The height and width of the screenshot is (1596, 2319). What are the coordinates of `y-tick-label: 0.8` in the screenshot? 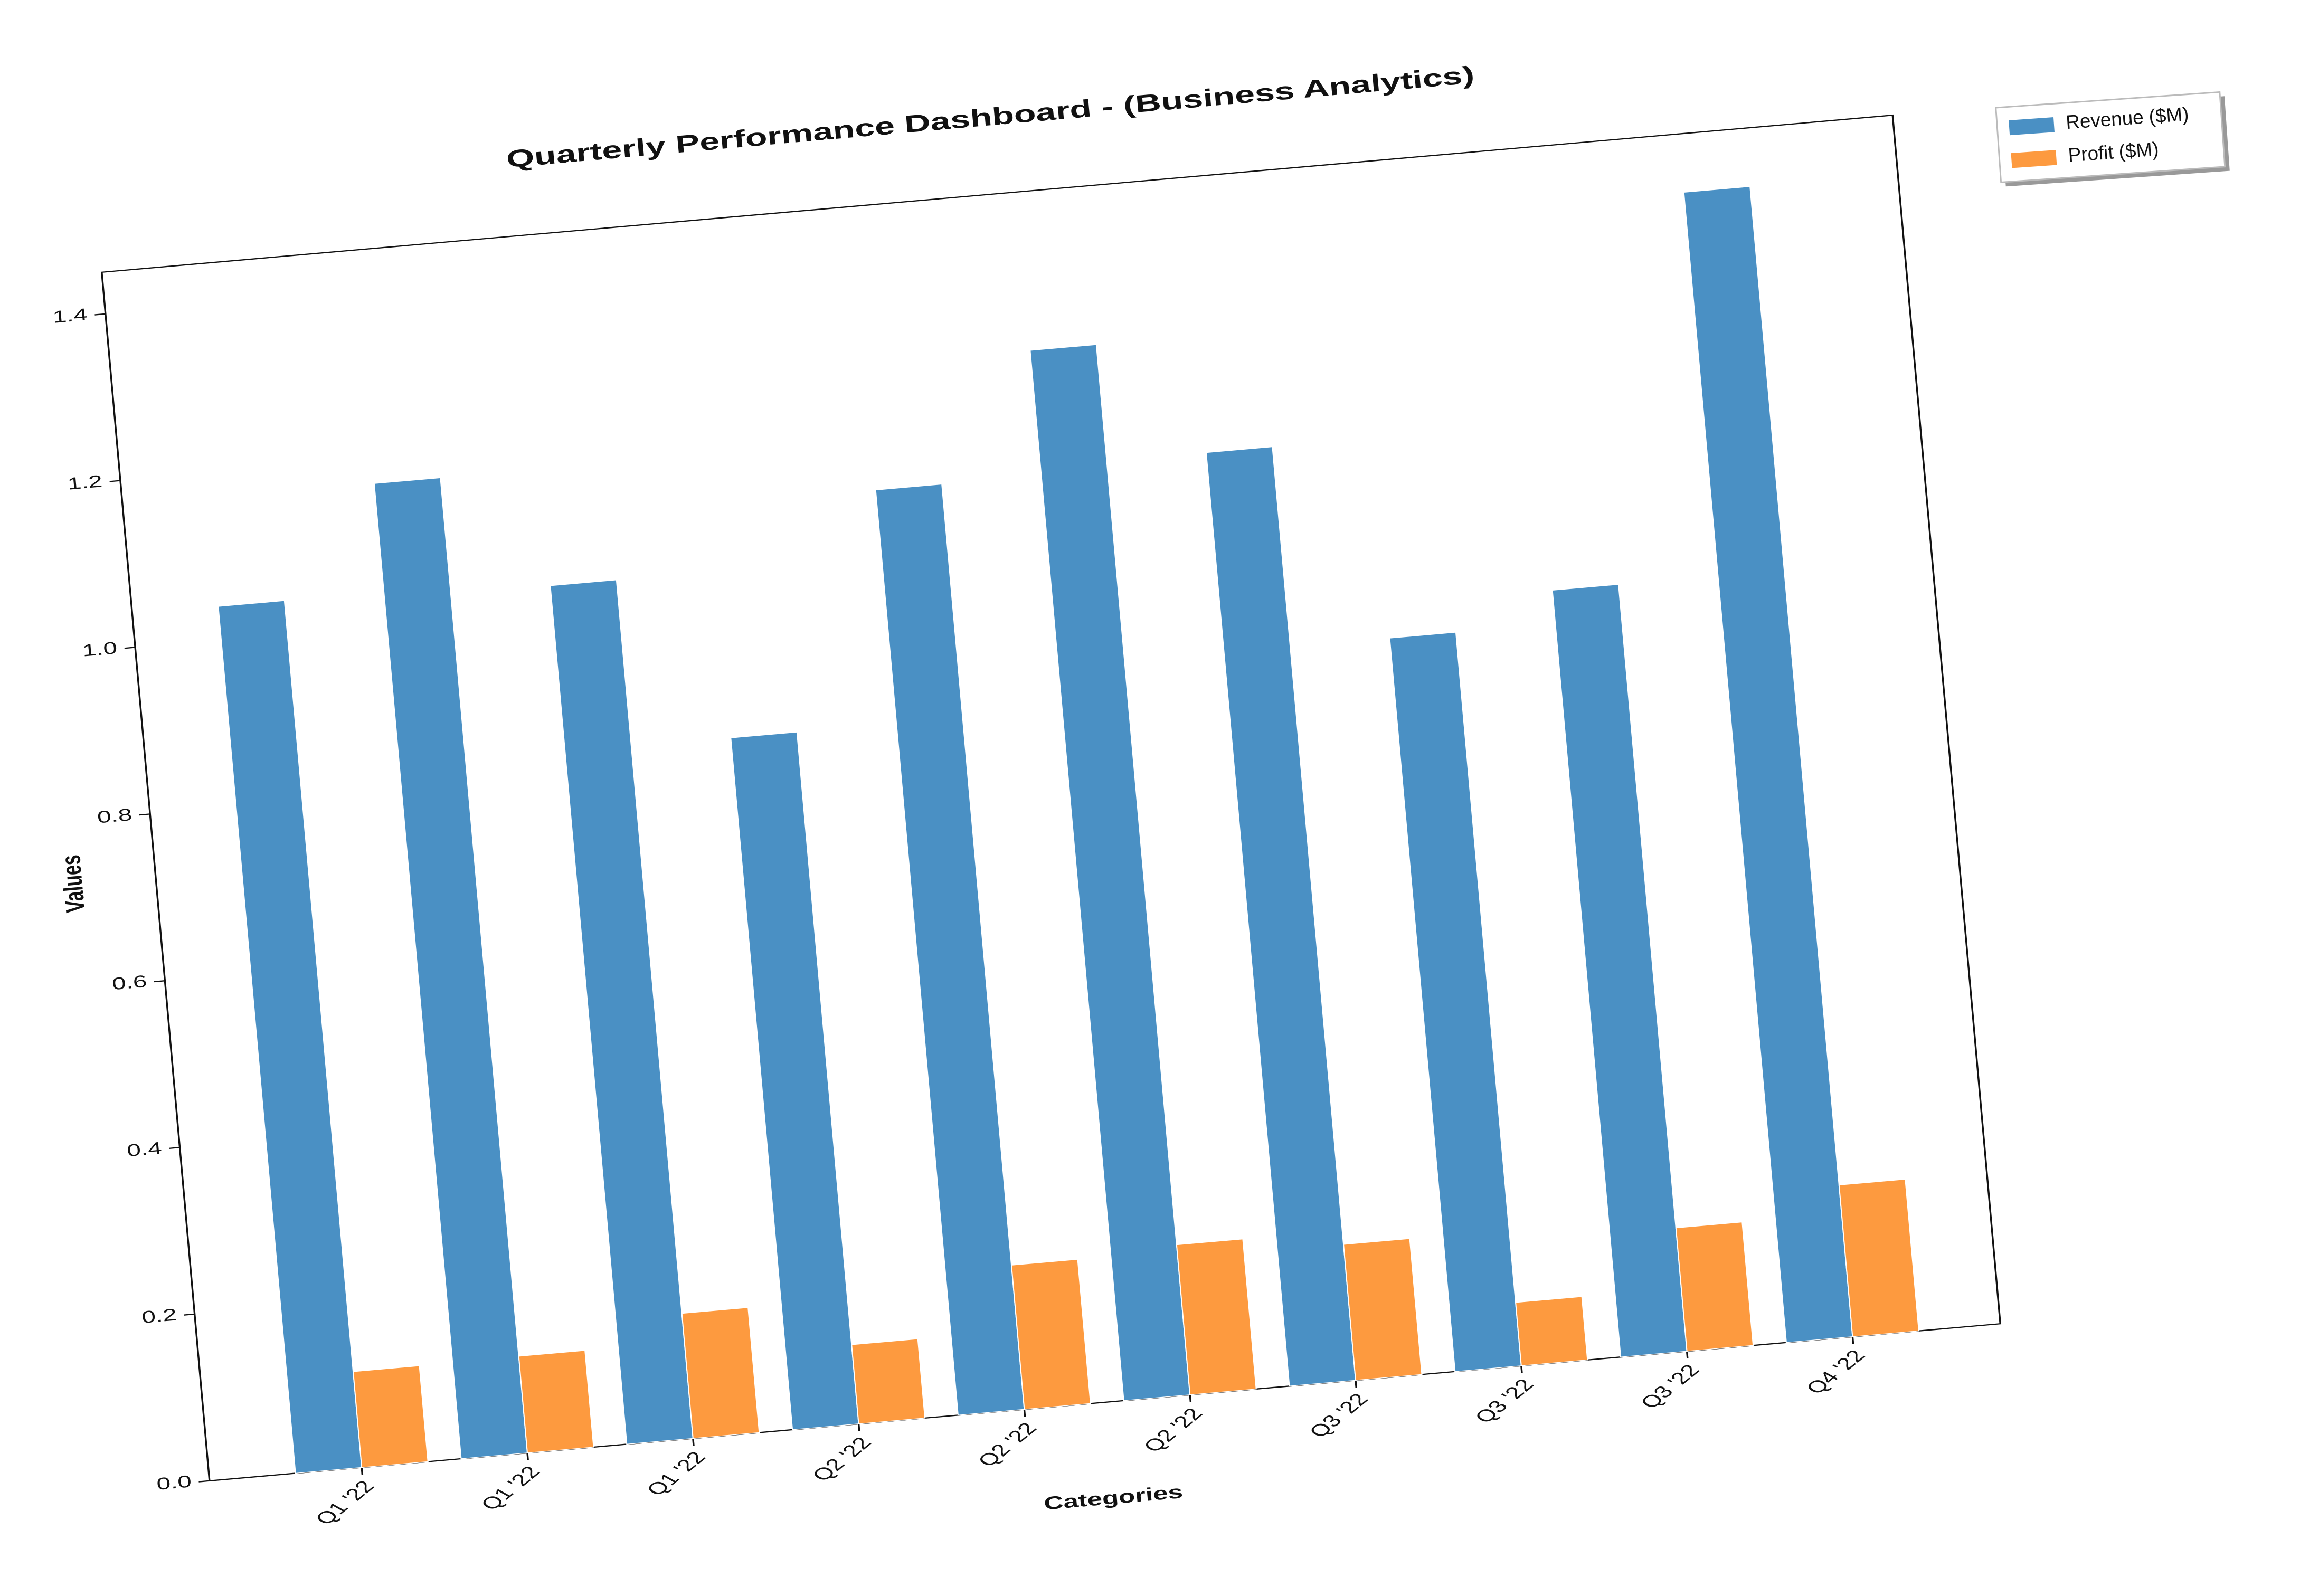 It's located at (114, 816).